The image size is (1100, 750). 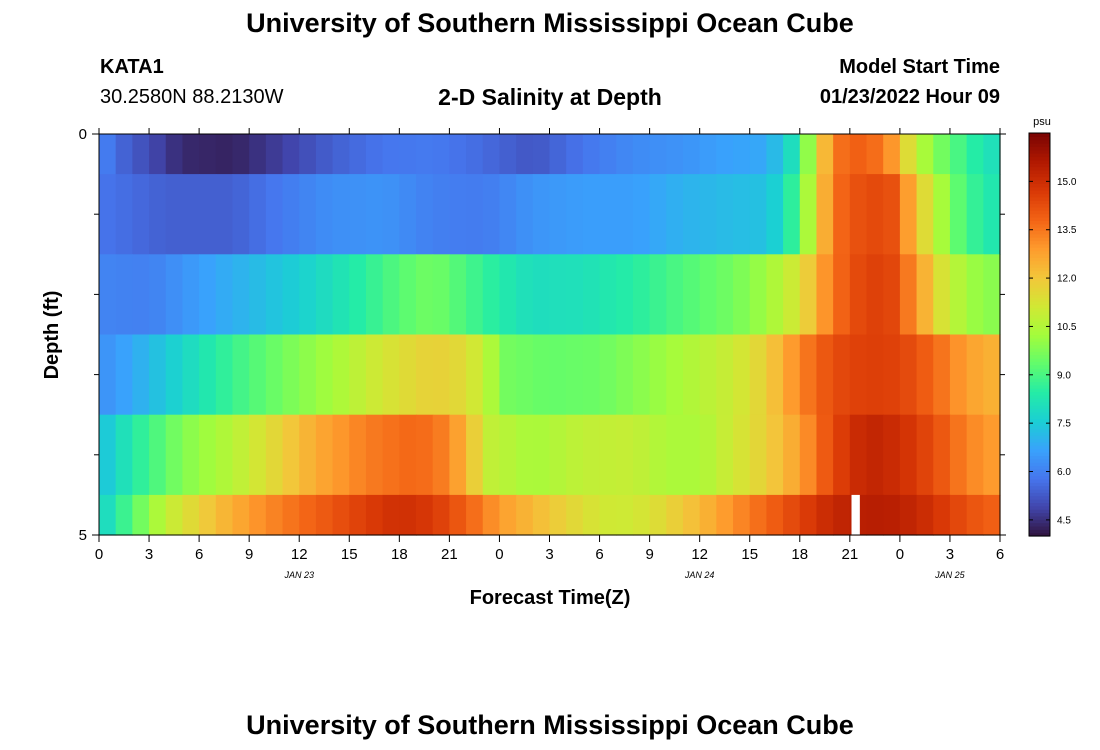 I want to click on x-tick-label: 0, so click(x=900, y=554).